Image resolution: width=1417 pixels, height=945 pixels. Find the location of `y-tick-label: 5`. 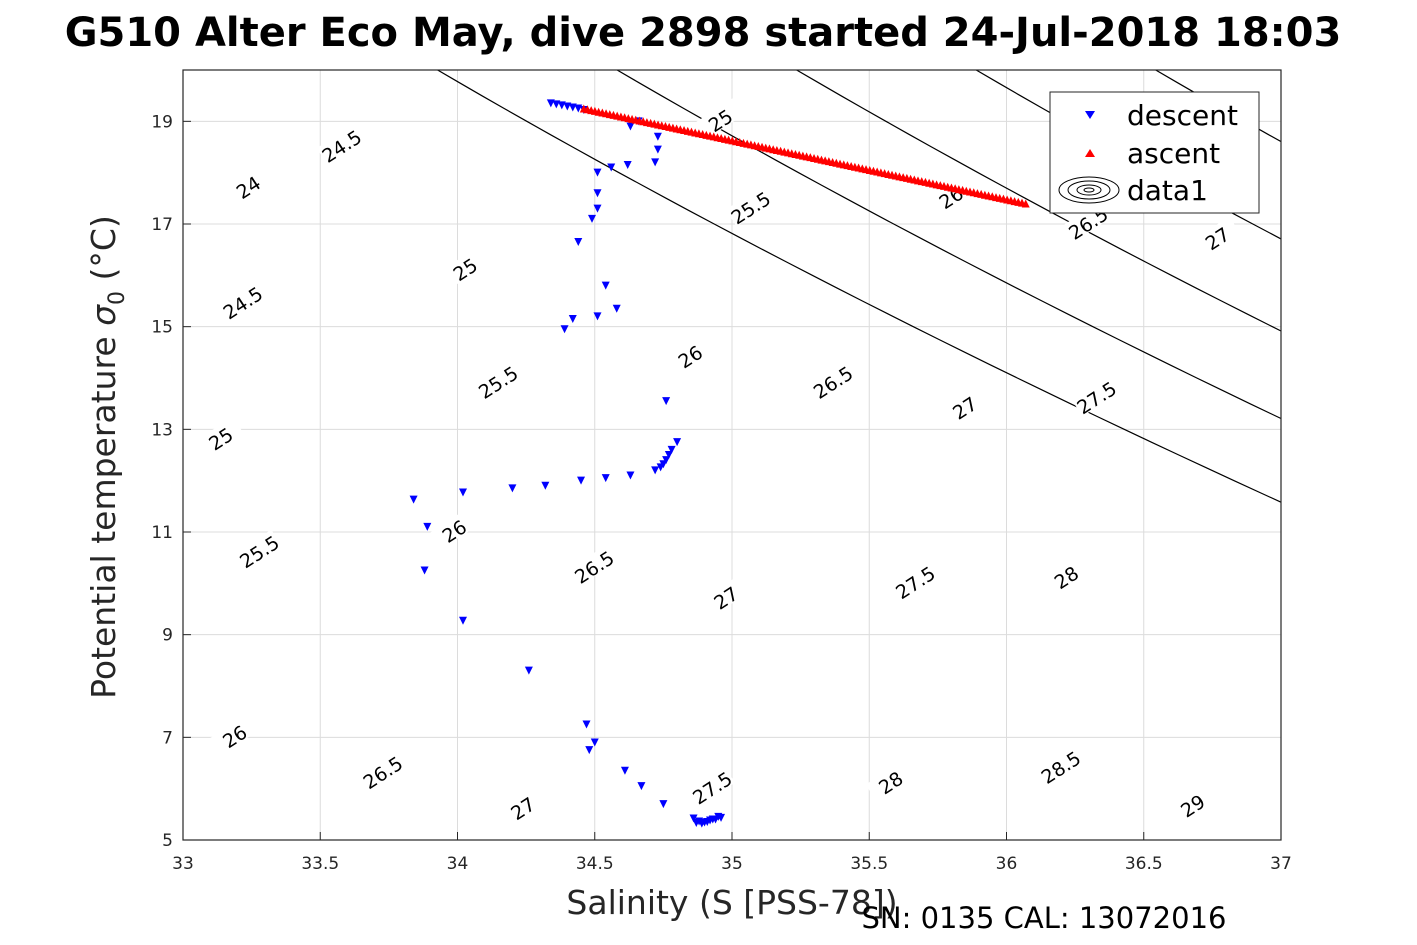

y-tick-label: 5 is located at coordinates (167, 841).